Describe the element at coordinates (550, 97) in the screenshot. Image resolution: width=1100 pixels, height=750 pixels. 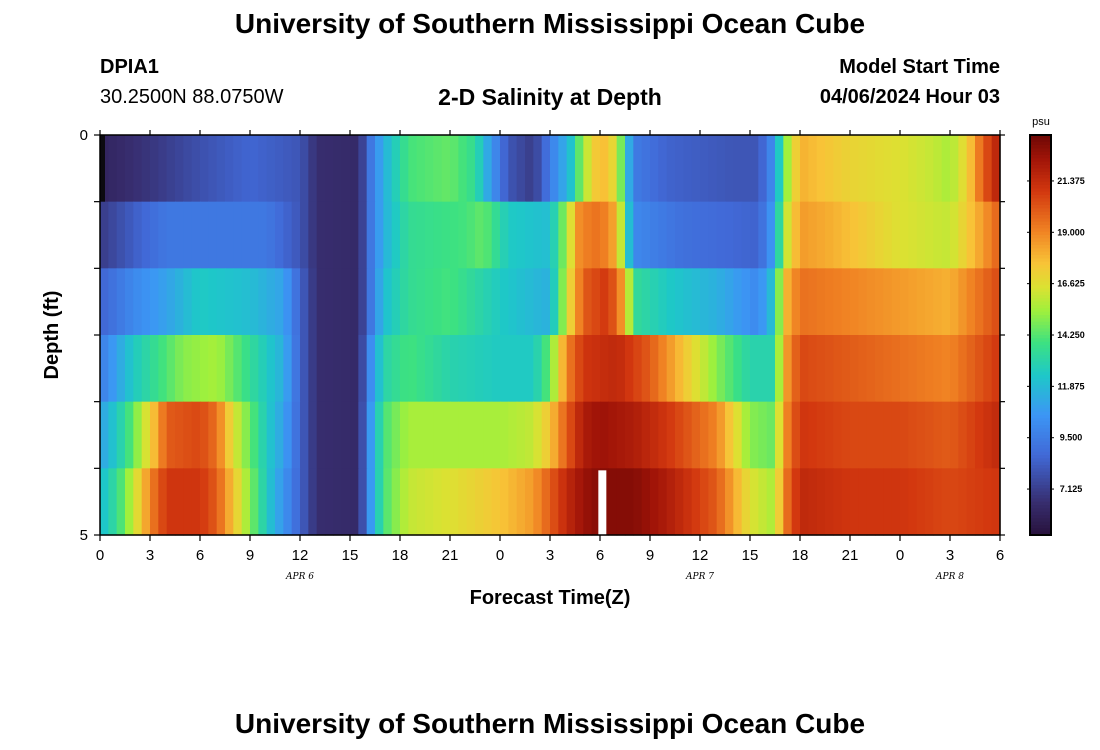
I see `chart-title: 2-D Salinity at Depth` at that location.